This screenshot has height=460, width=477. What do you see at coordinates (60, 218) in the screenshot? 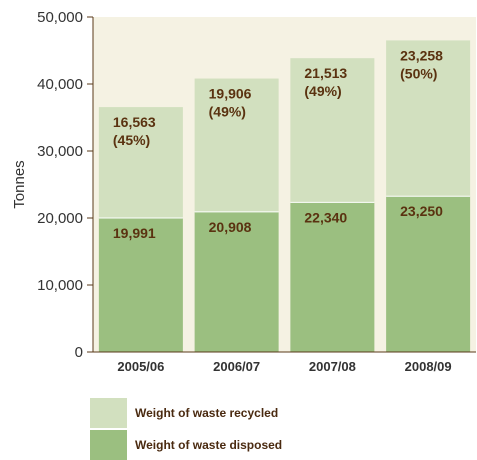
I see `y-tick-label: 20,000` at bounding box center [60, 218].